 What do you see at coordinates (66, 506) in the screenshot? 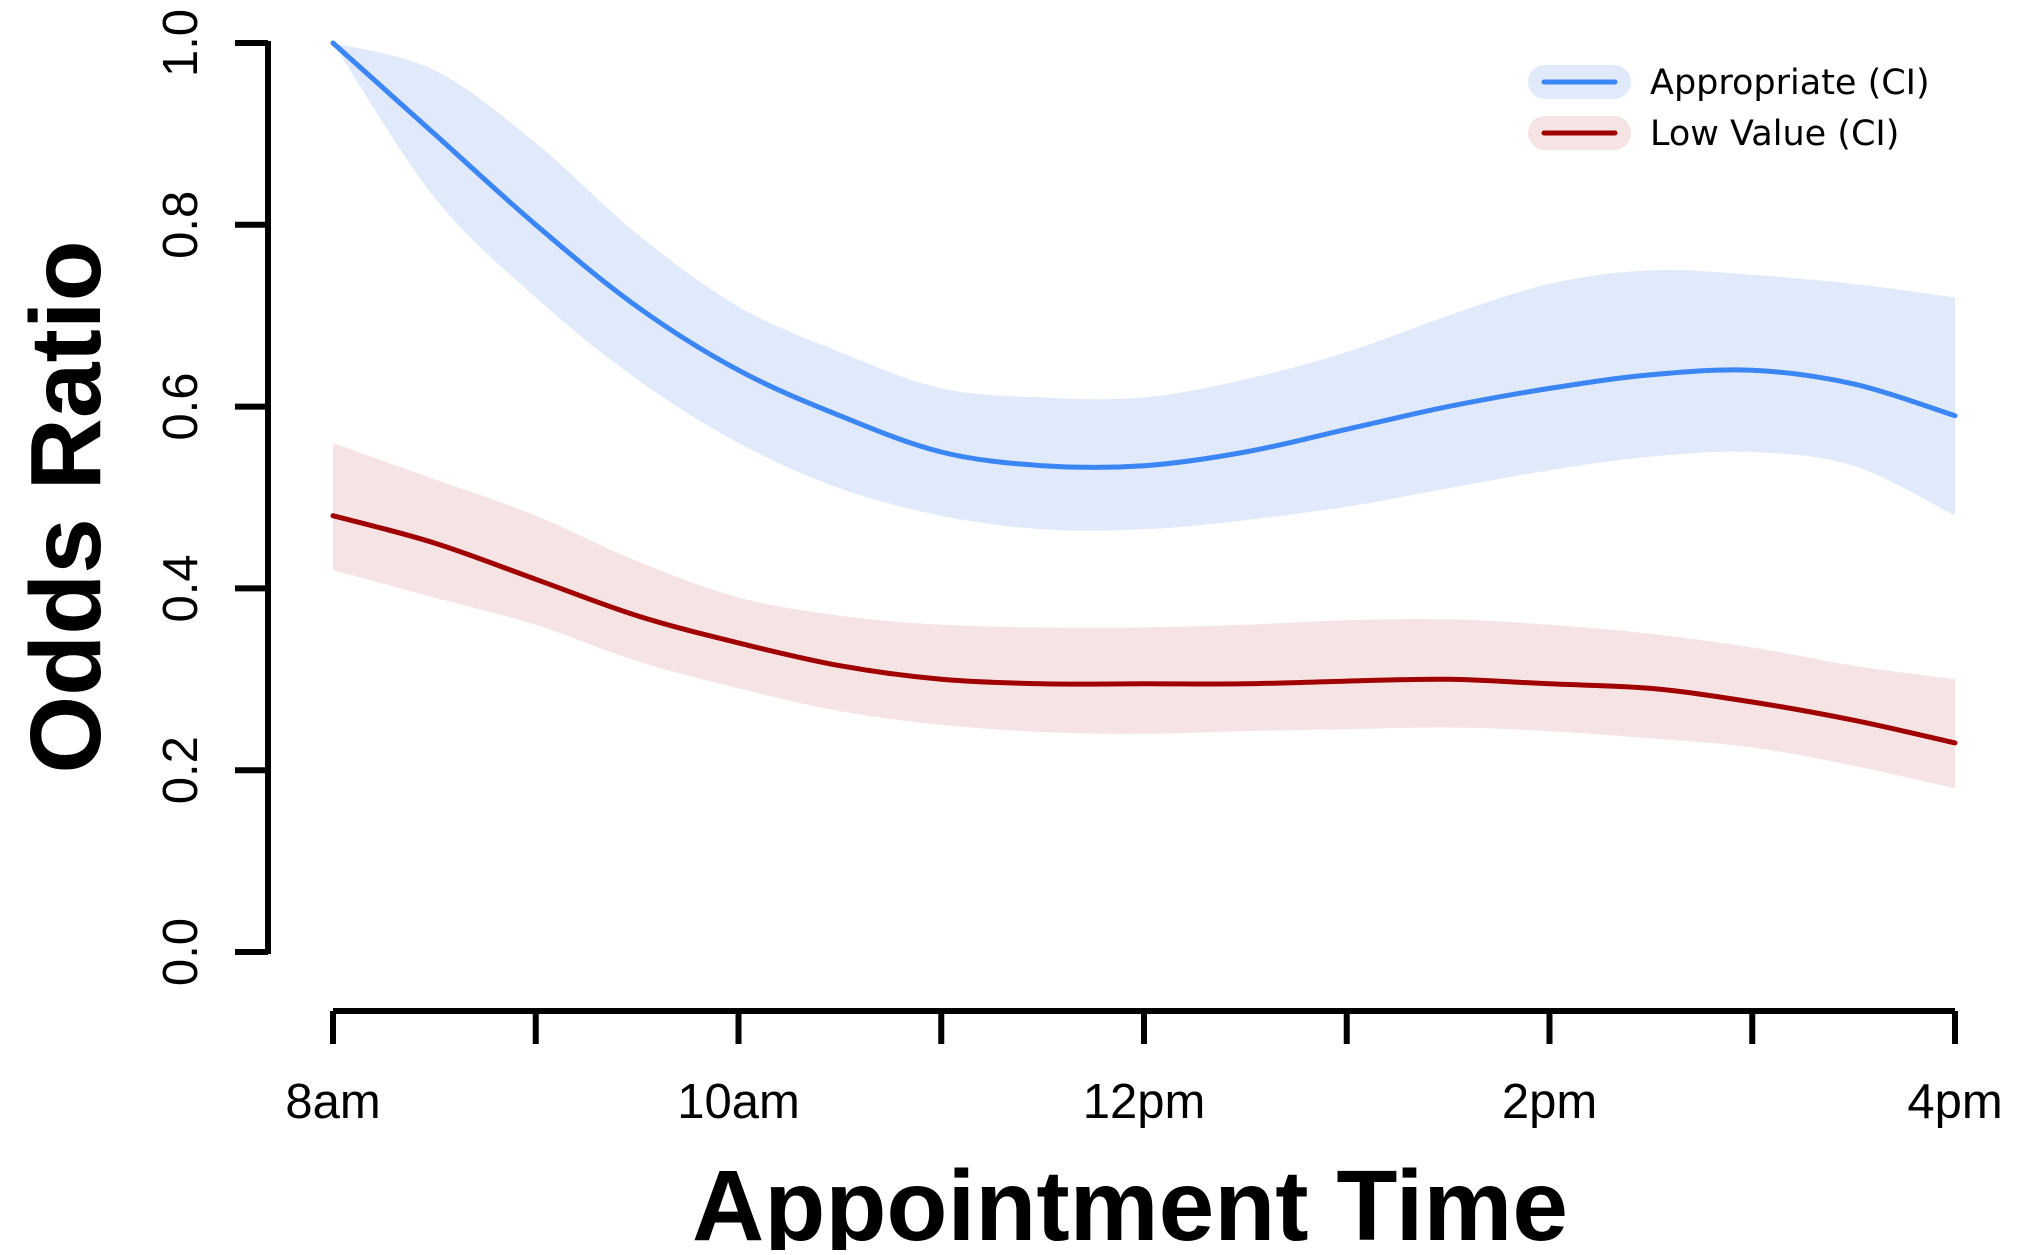
I see `y-axis-title: Odds Ratio` at bounding box center [66, 506].